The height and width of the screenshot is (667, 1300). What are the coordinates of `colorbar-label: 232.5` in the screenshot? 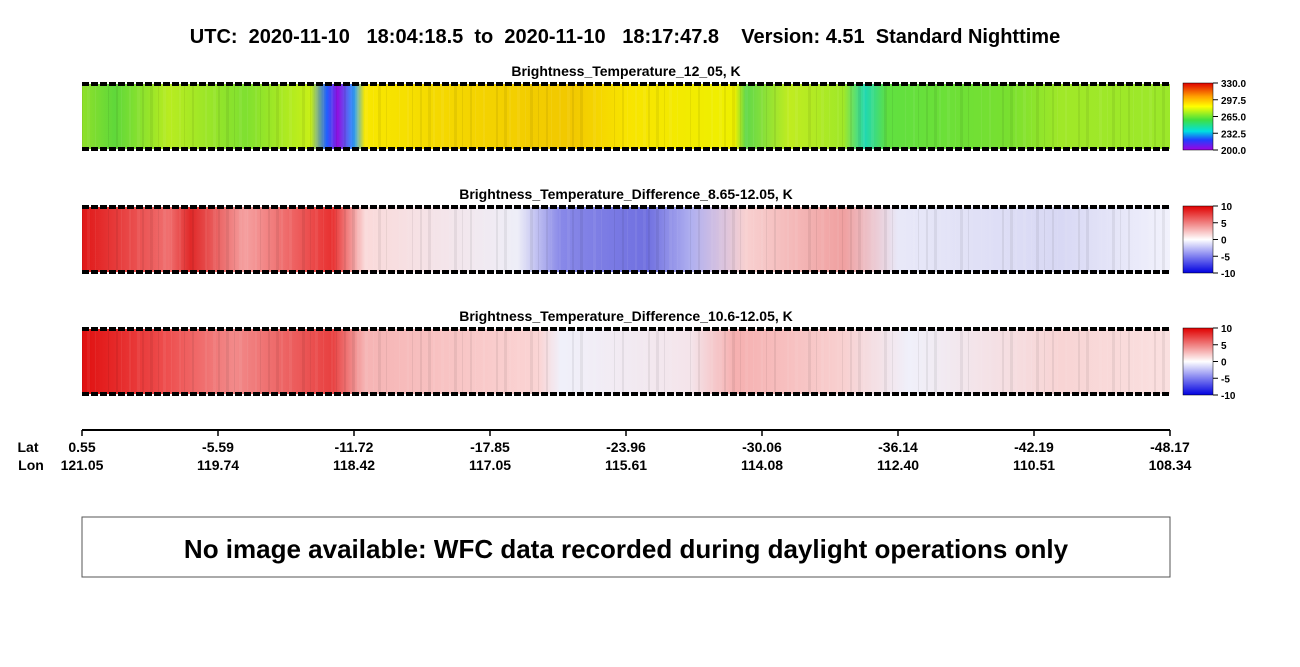 It's located at (1233, 134).